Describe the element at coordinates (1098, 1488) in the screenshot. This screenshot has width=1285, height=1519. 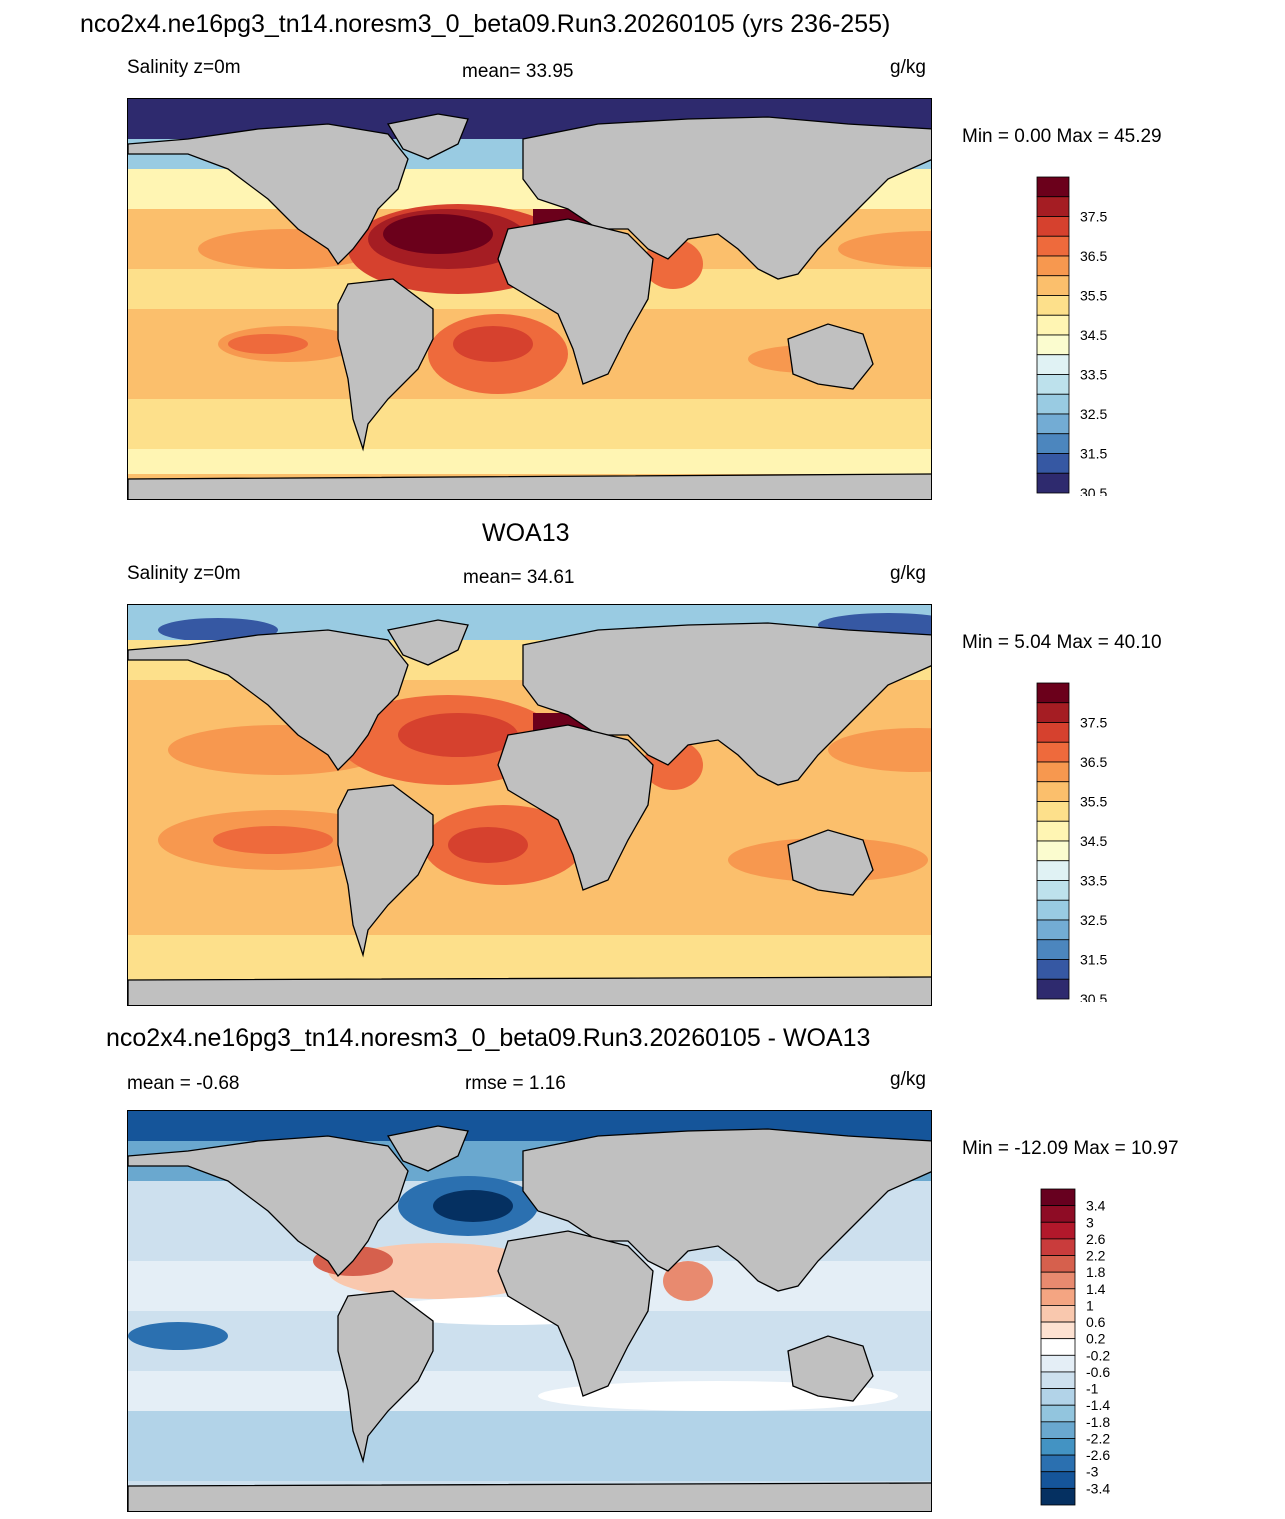
I see `colorbar-tick-label: -3.4` at that location.